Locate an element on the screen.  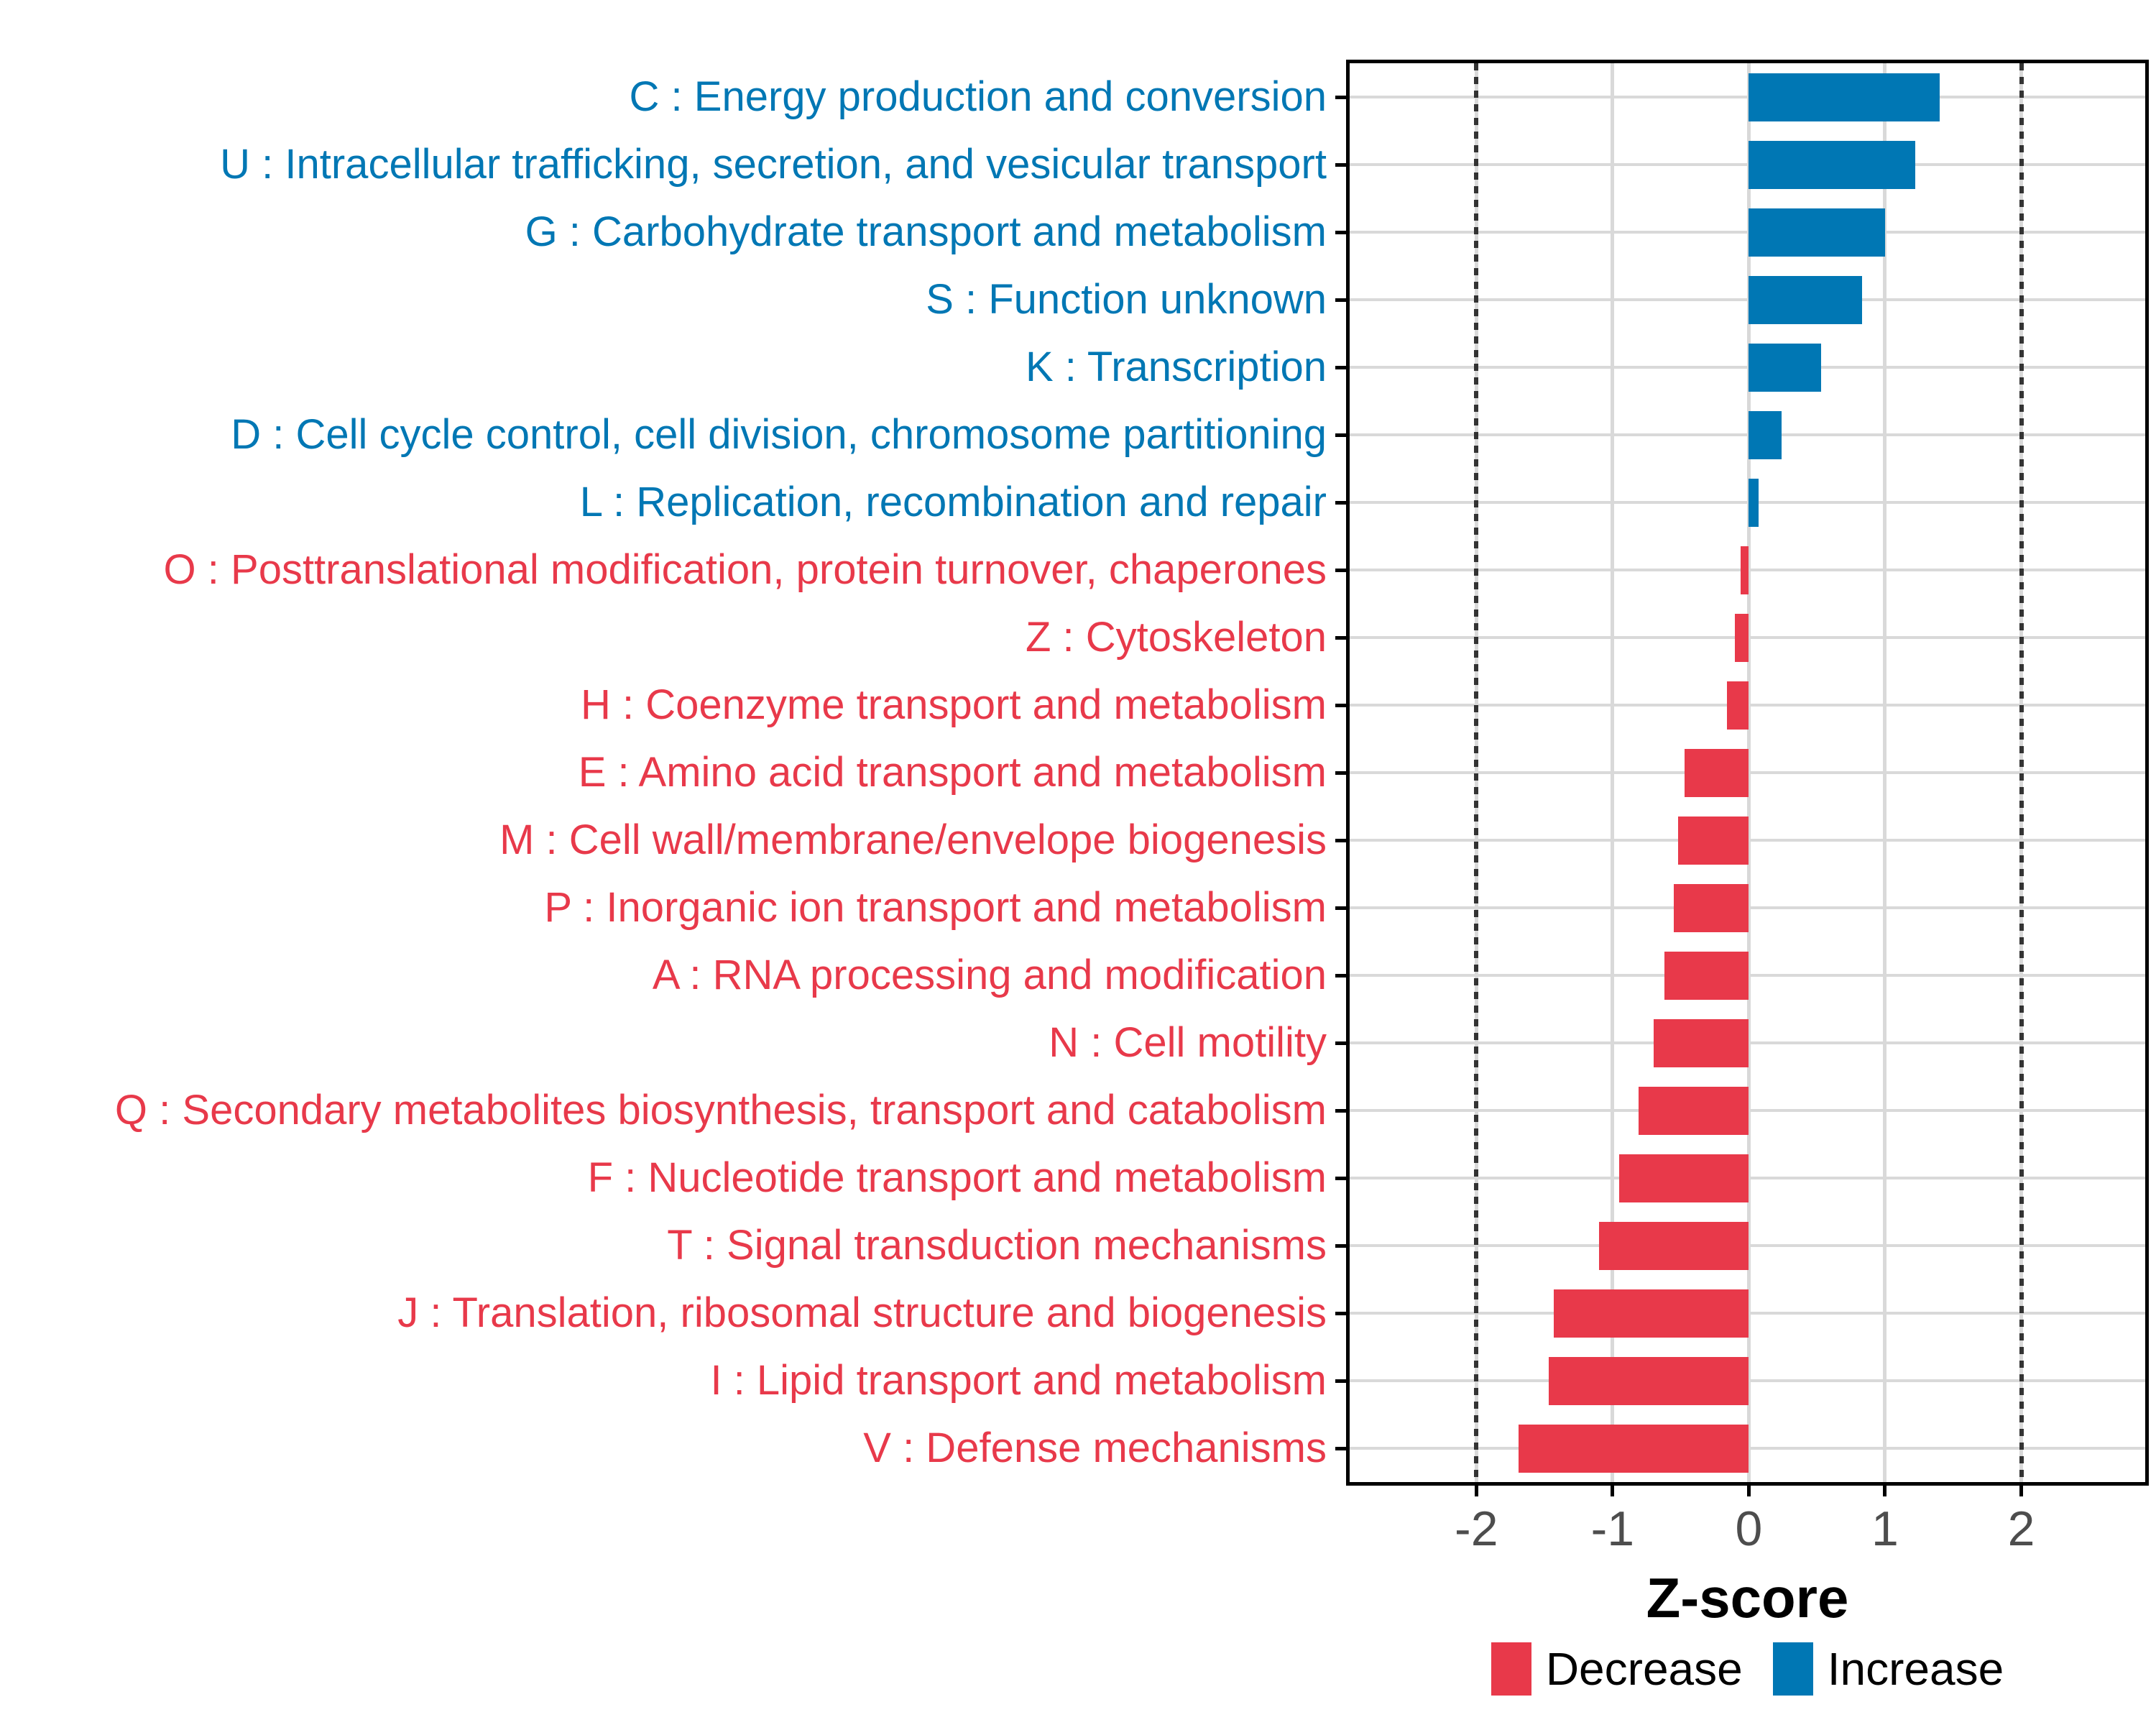
category-label: N : Cell motility is located at coordinates (1188, 1042).